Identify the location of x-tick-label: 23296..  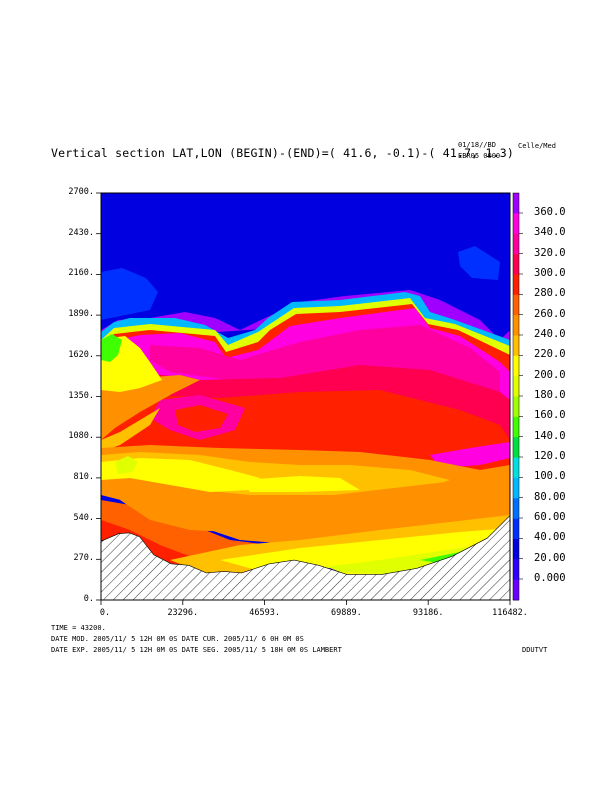
(183, 613).